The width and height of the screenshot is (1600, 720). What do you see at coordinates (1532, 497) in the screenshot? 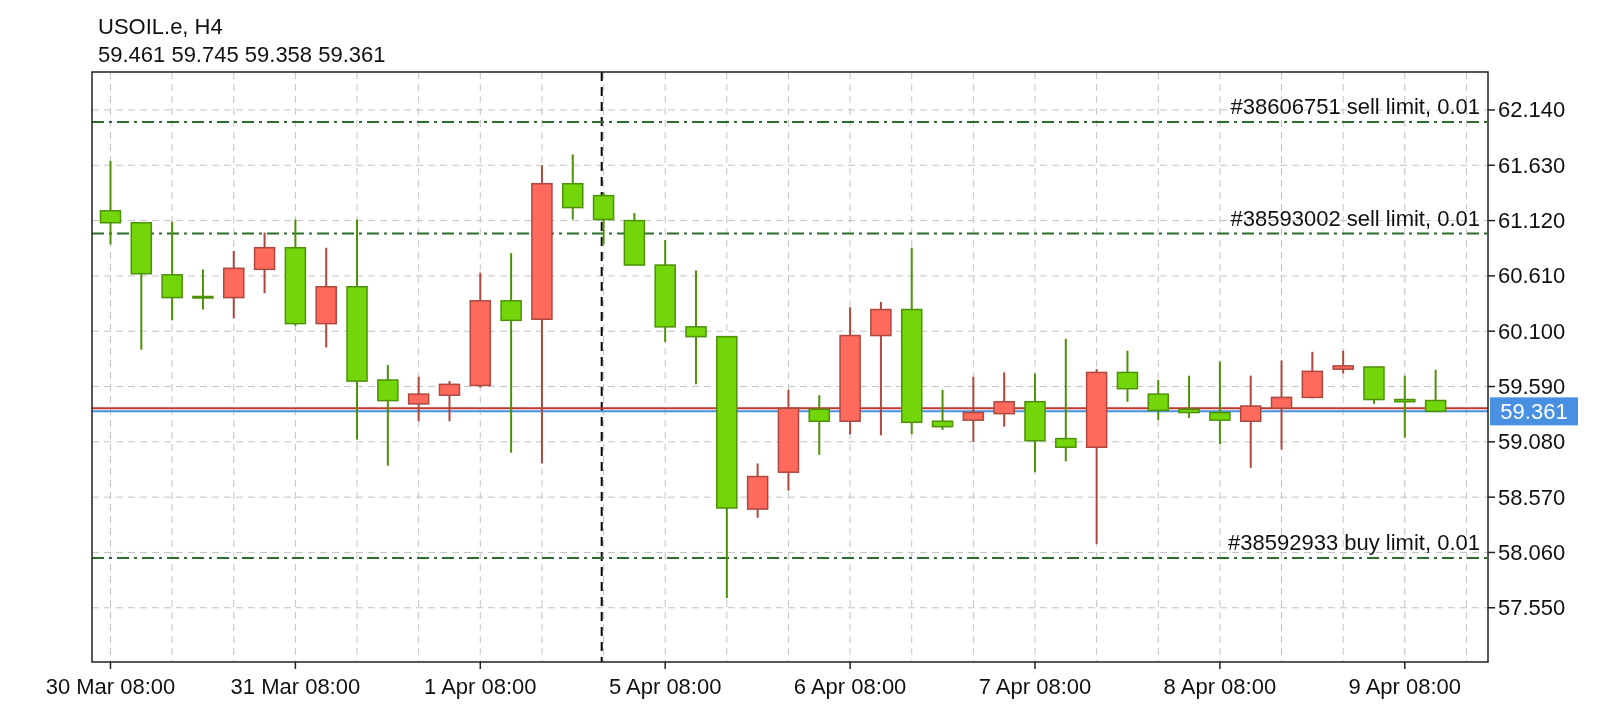
I see `y-tick-label: 58.570` at bounding box center [1532, 497].